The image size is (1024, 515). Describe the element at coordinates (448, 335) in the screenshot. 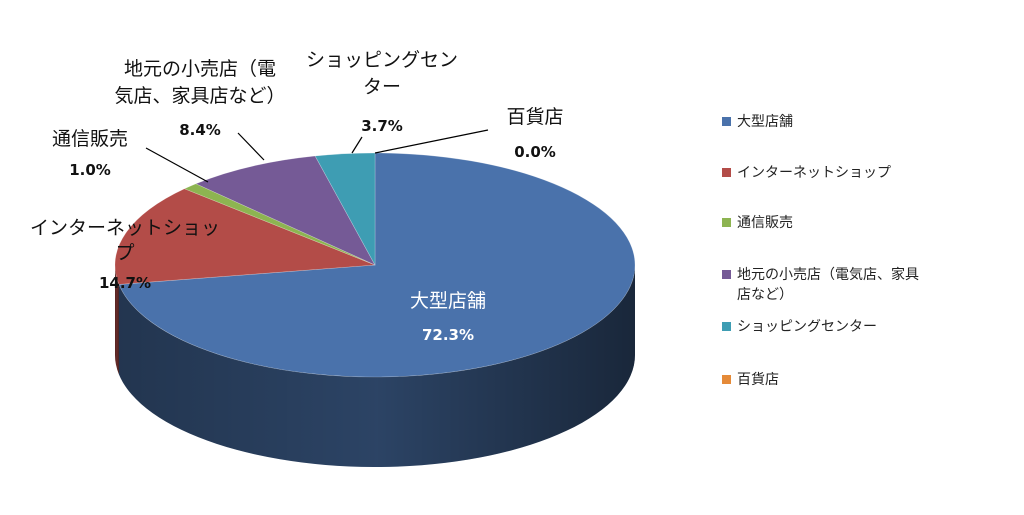

I see `data-label-value: 72.3%` at that location.